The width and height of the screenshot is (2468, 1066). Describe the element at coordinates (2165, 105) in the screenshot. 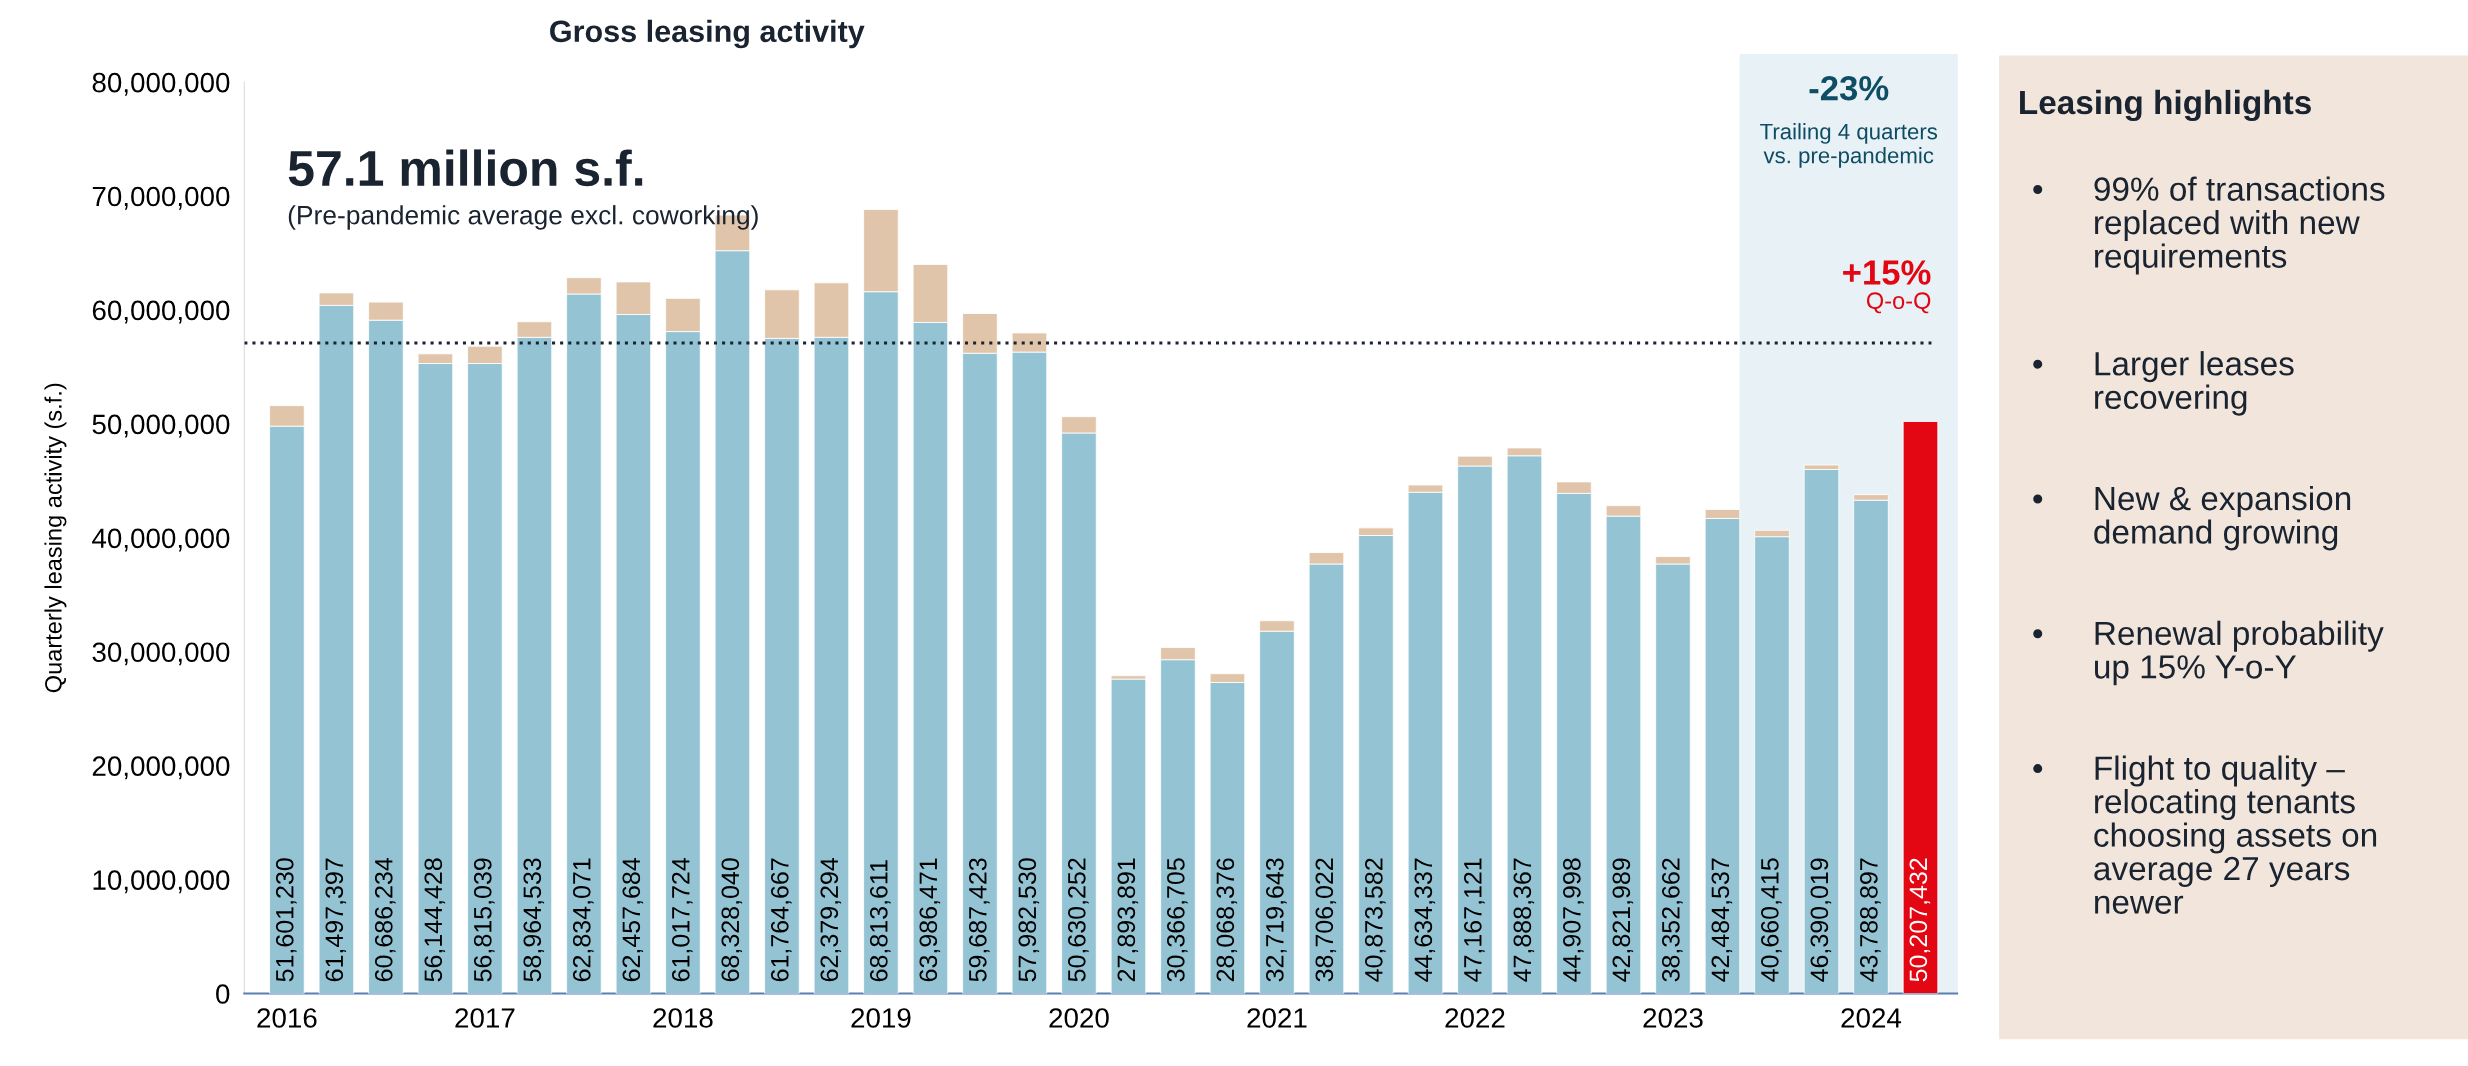

I see `text: Leasing highlights` at that location.